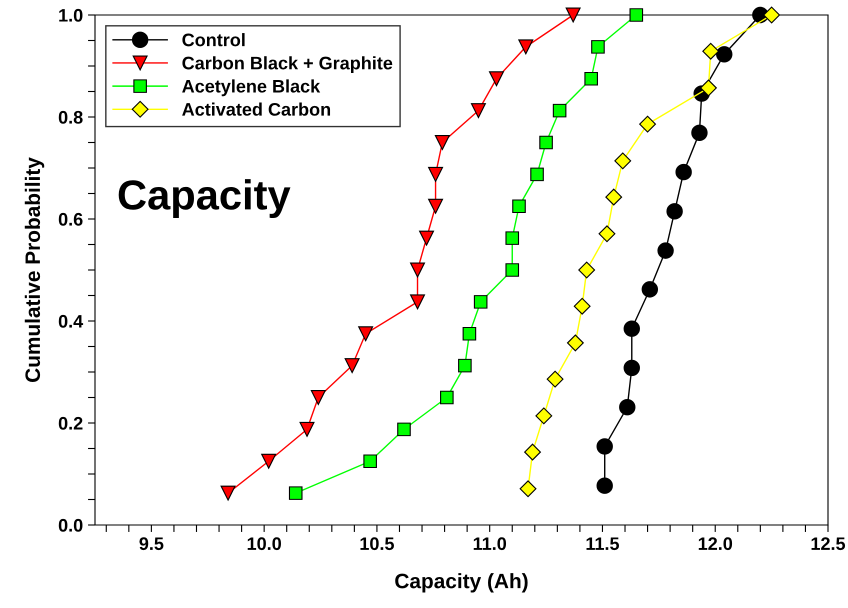  What do you see at coordinates (34, 269) in the screenshot?
I see `y-axis-title: Cumulative Probability` at bounding box center [34, 269].